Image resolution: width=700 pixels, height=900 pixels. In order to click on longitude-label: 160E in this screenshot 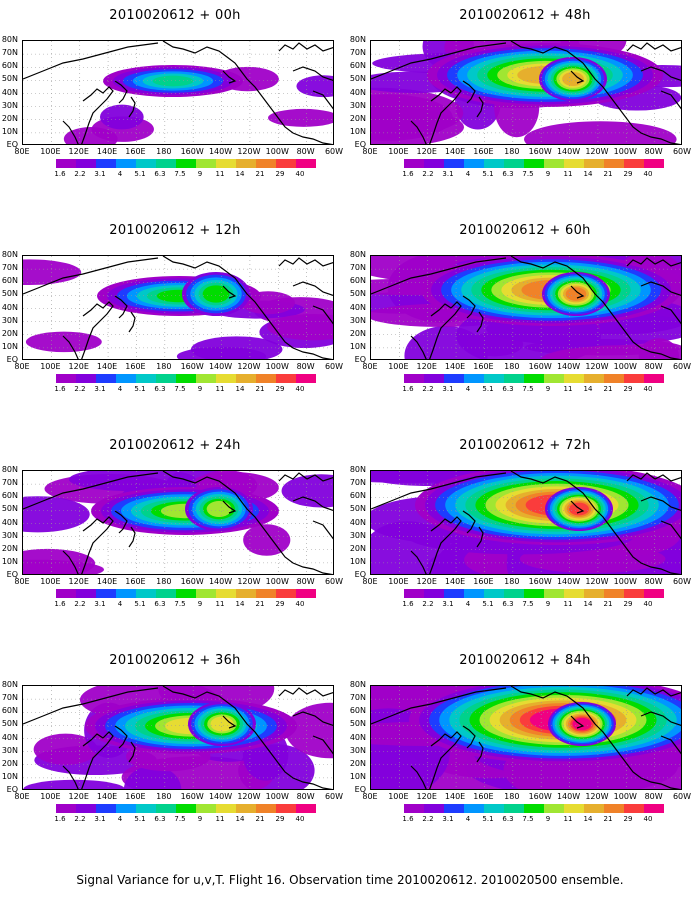, I will do `click(483, 581)`.